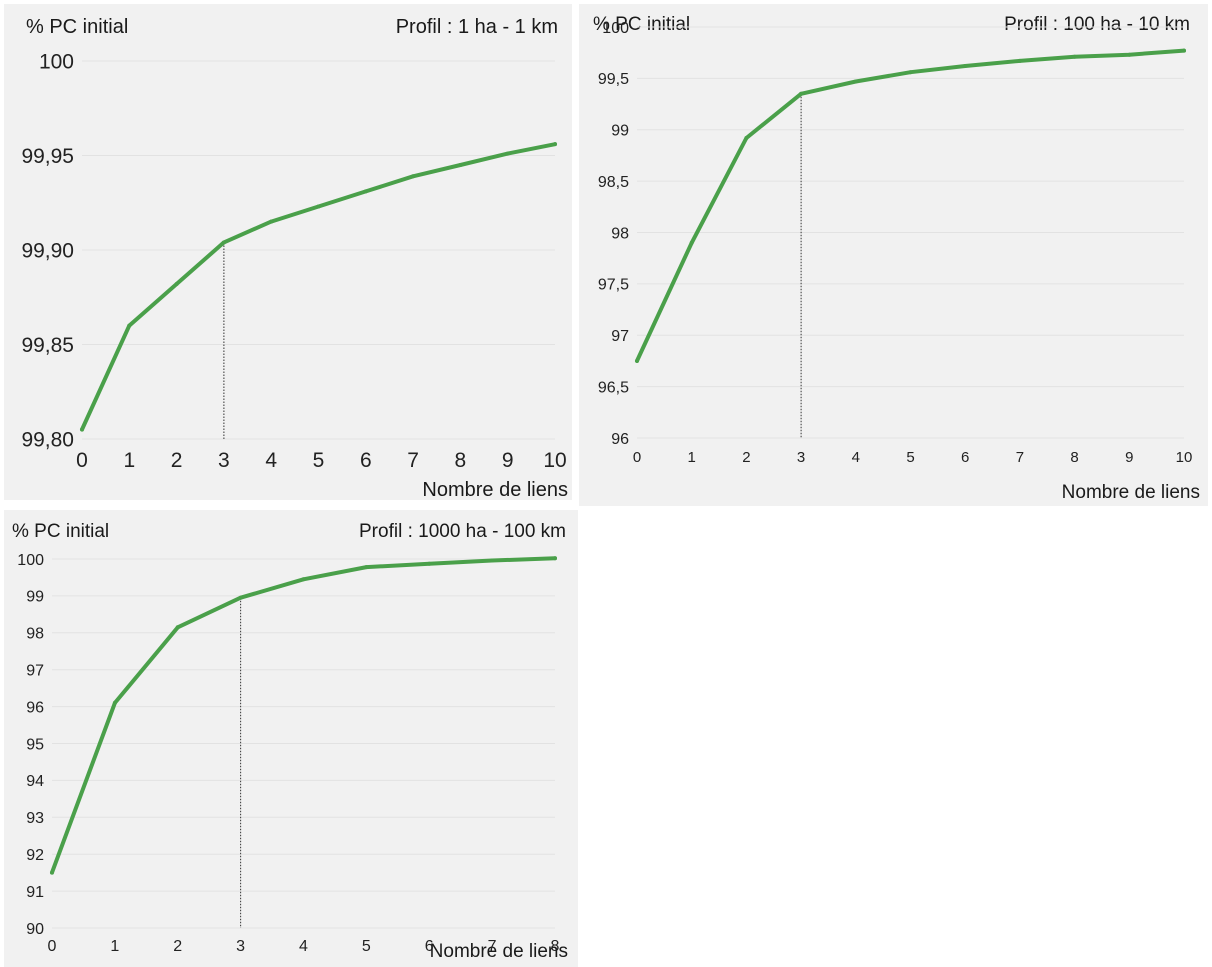  What do you see at coordinates (35, 855) in the screenshot?
I see `y-tick-label: 92` at bounding box center [35, 855].